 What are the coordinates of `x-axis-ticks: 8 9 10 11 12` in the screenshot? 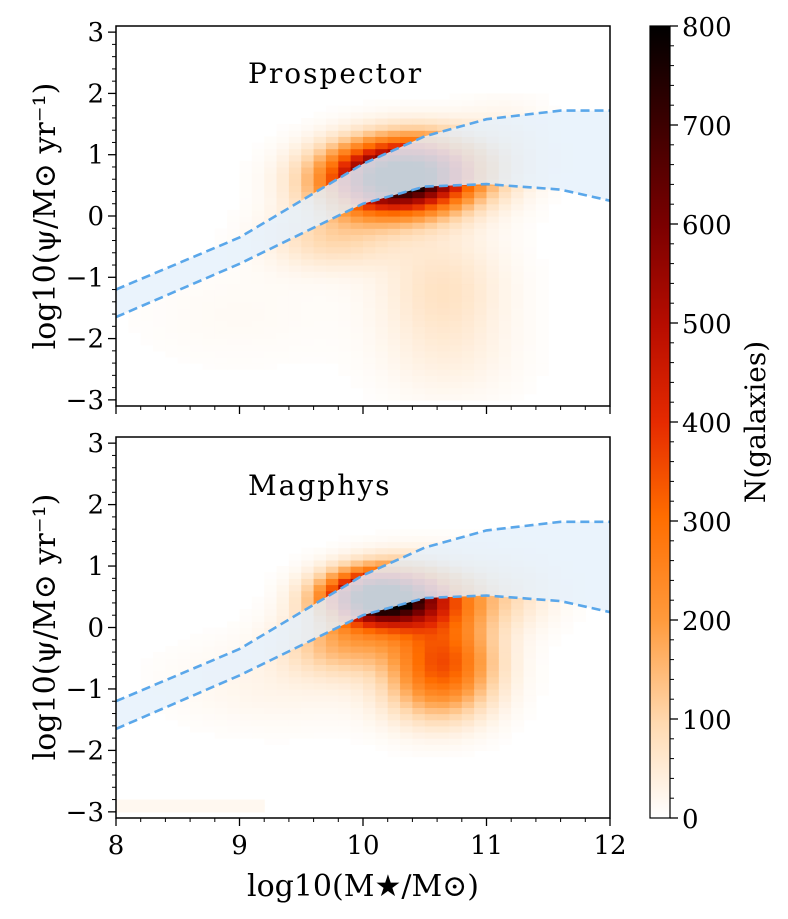 It's located at (367, 839).